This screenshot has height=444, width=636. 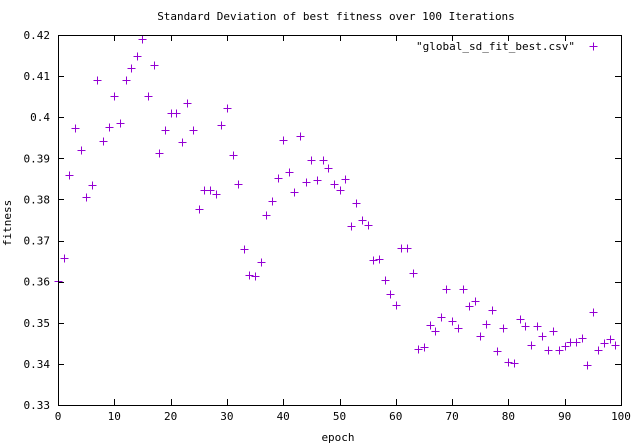 What do you see at coordinates (7, 223) in the screenshot?
I see `y-axis-label: fitness` at bounding box center [7, 223].